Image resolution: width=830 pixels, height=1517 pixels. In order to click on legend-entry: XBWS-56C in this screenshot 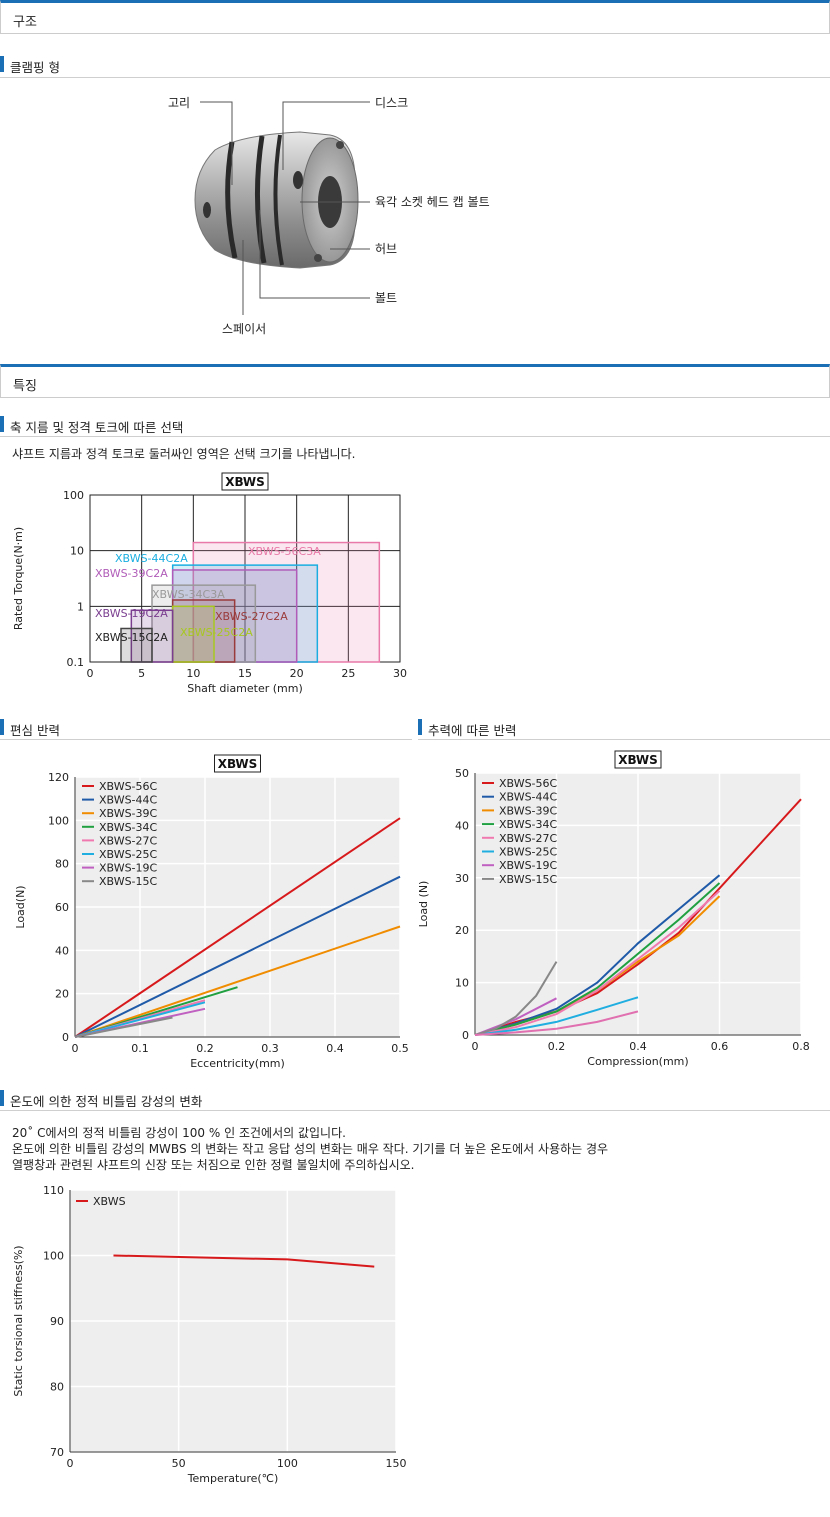, I will do `click(528, 783)`.